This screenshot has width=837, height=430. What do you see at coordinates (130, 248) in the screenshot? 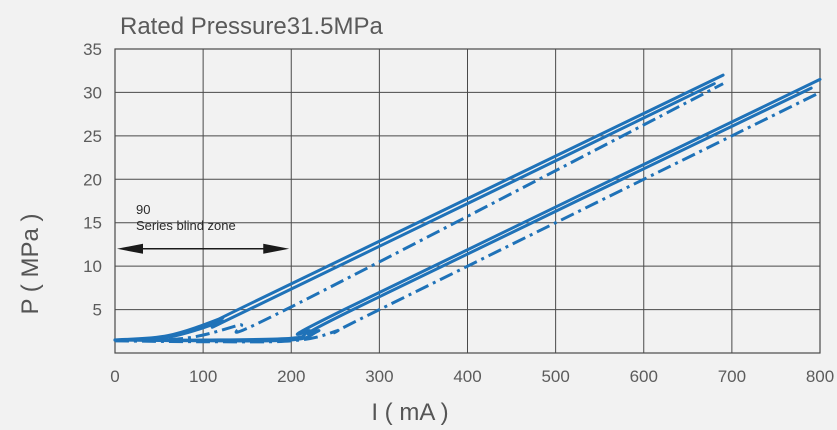
I see `blind-zone-arrowhead-left` at bounding box center [130, 248].